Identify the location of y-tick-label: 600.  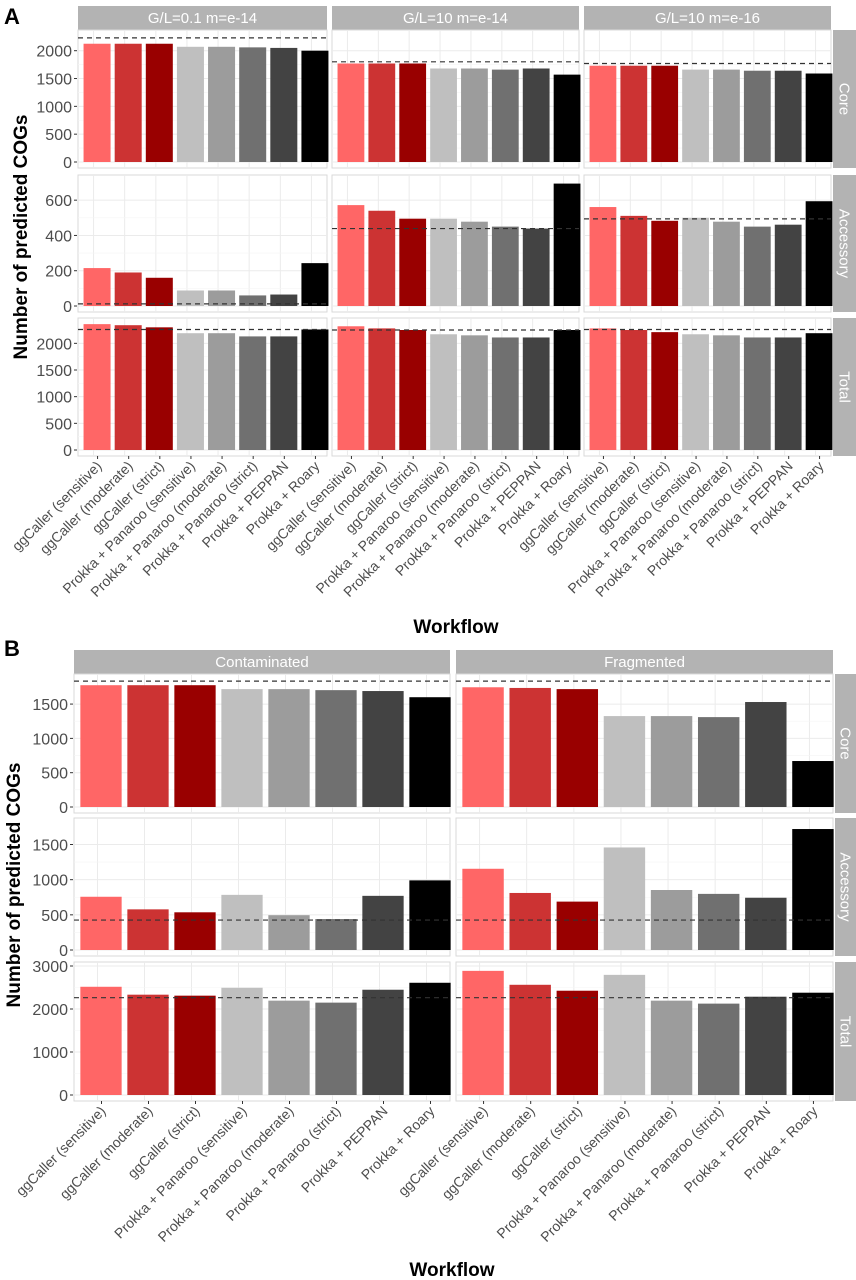
(58, 201).